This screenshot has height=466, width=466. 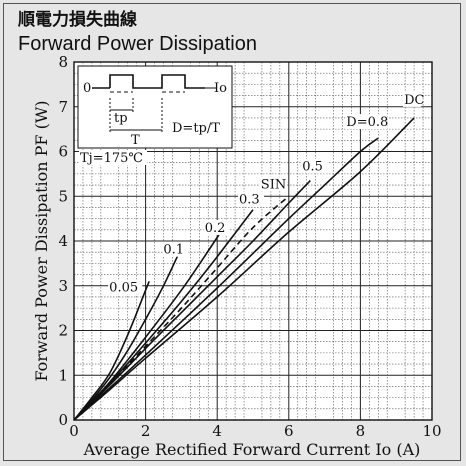 I want to click on series-label: D=0.8, so click(x=367, y=122).